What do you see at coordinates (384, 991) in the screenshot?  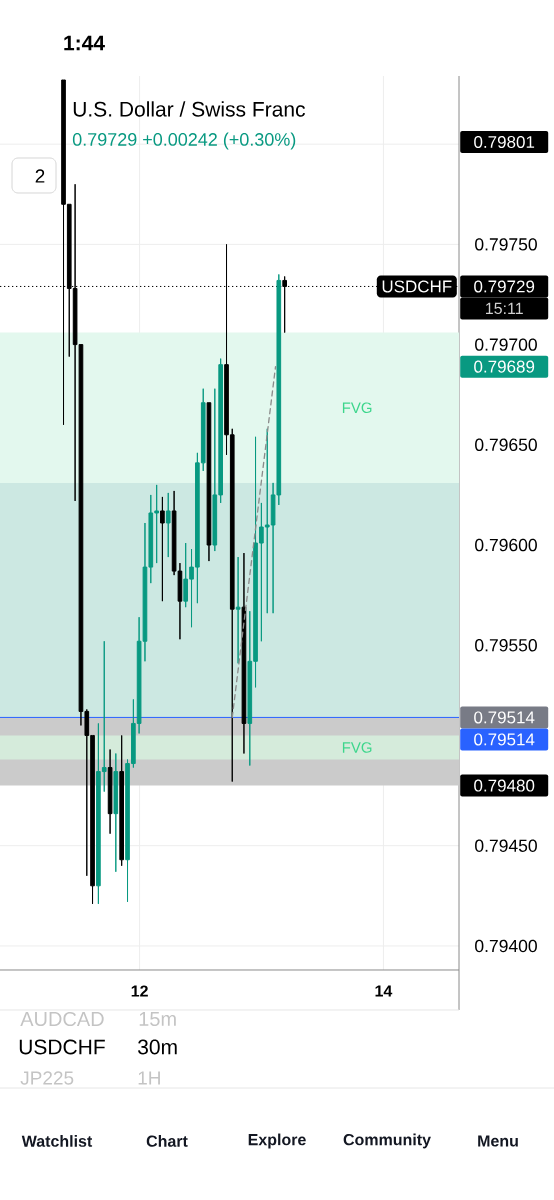 I see `x-tick-label: 14` at bounding box center [384, 991].